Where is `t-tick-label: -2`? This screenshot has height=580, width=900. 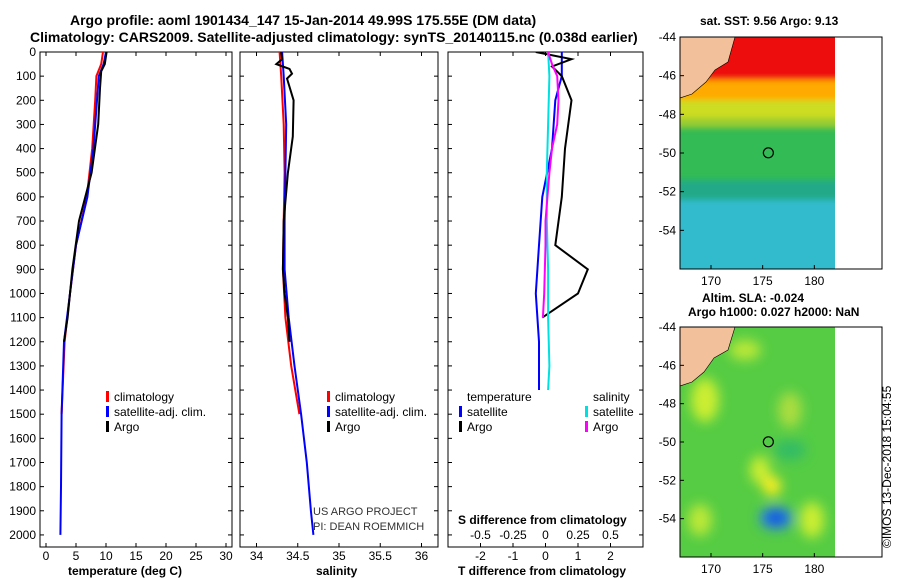
t-tick-label: -2 is located at coordinates (480, 556).